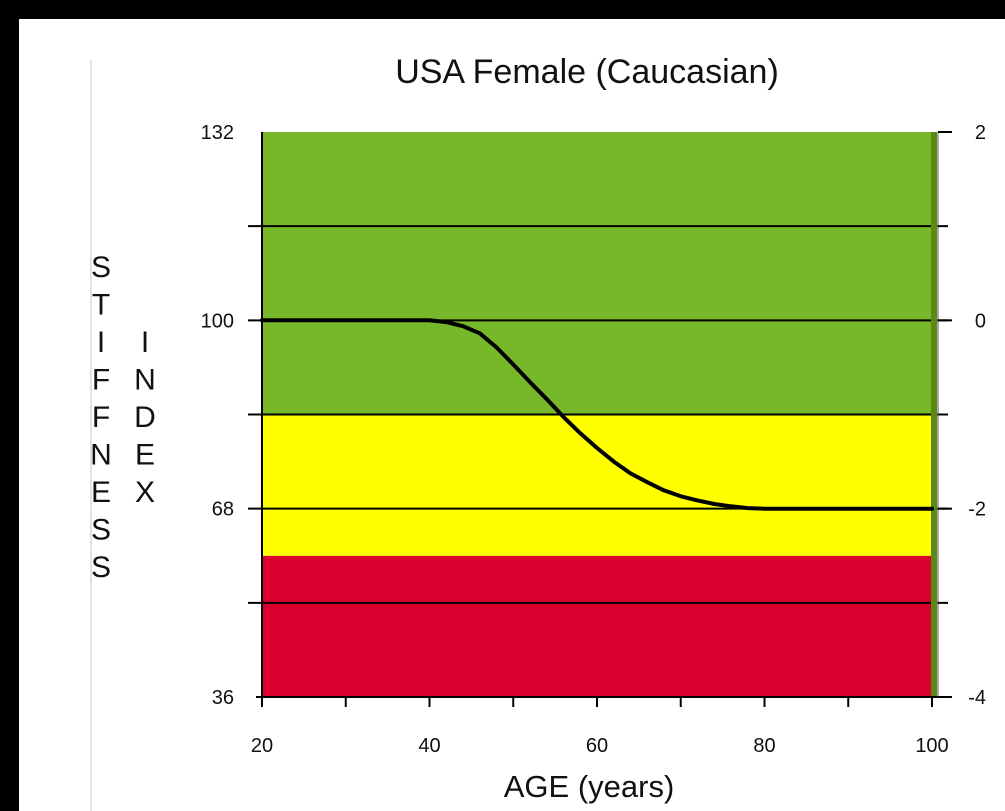 This screenshot has height=811, width=1005. What do you see at coordinates (977, 698) in the screenshot?
I see `y2-tick-label--4: -4` at bounding box center [977, 698].